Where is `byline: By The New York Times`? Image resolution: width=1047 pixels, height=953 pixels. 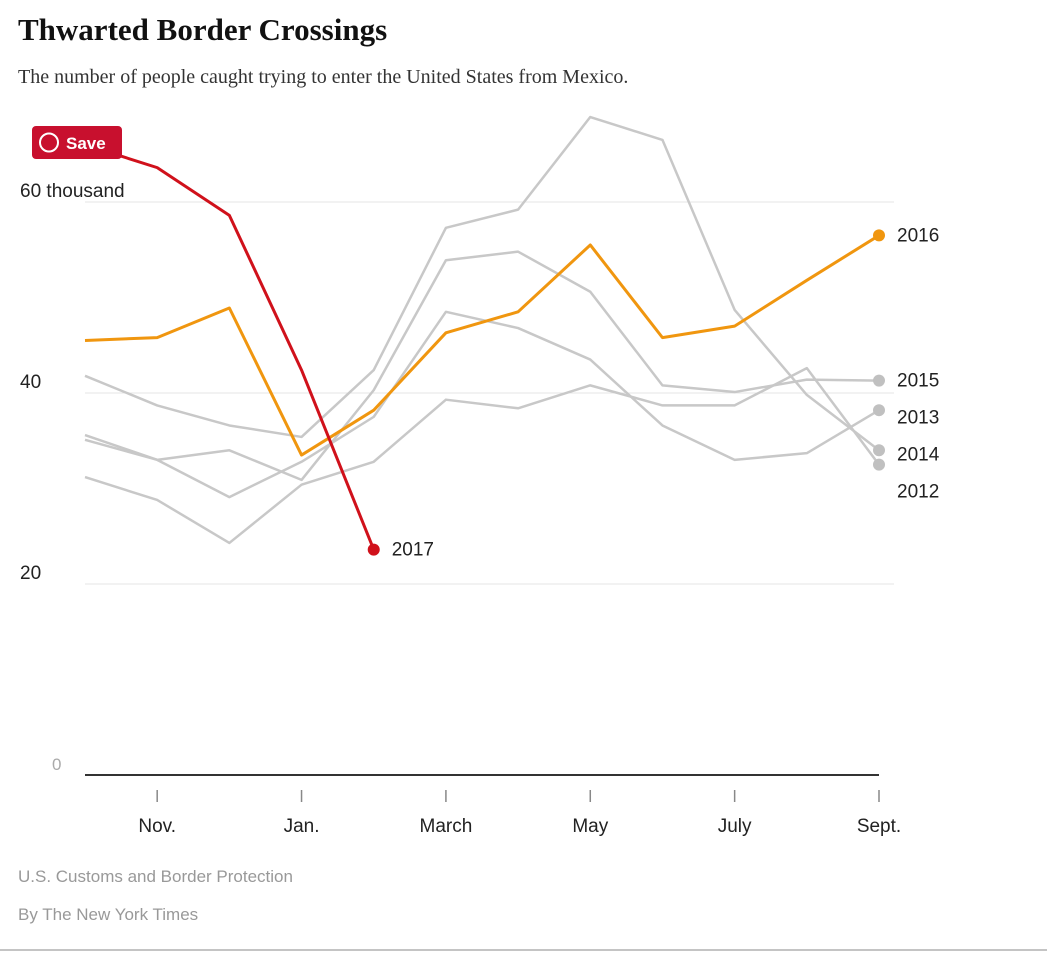
byline: By The New York Times is located at coordinates (108, 914).